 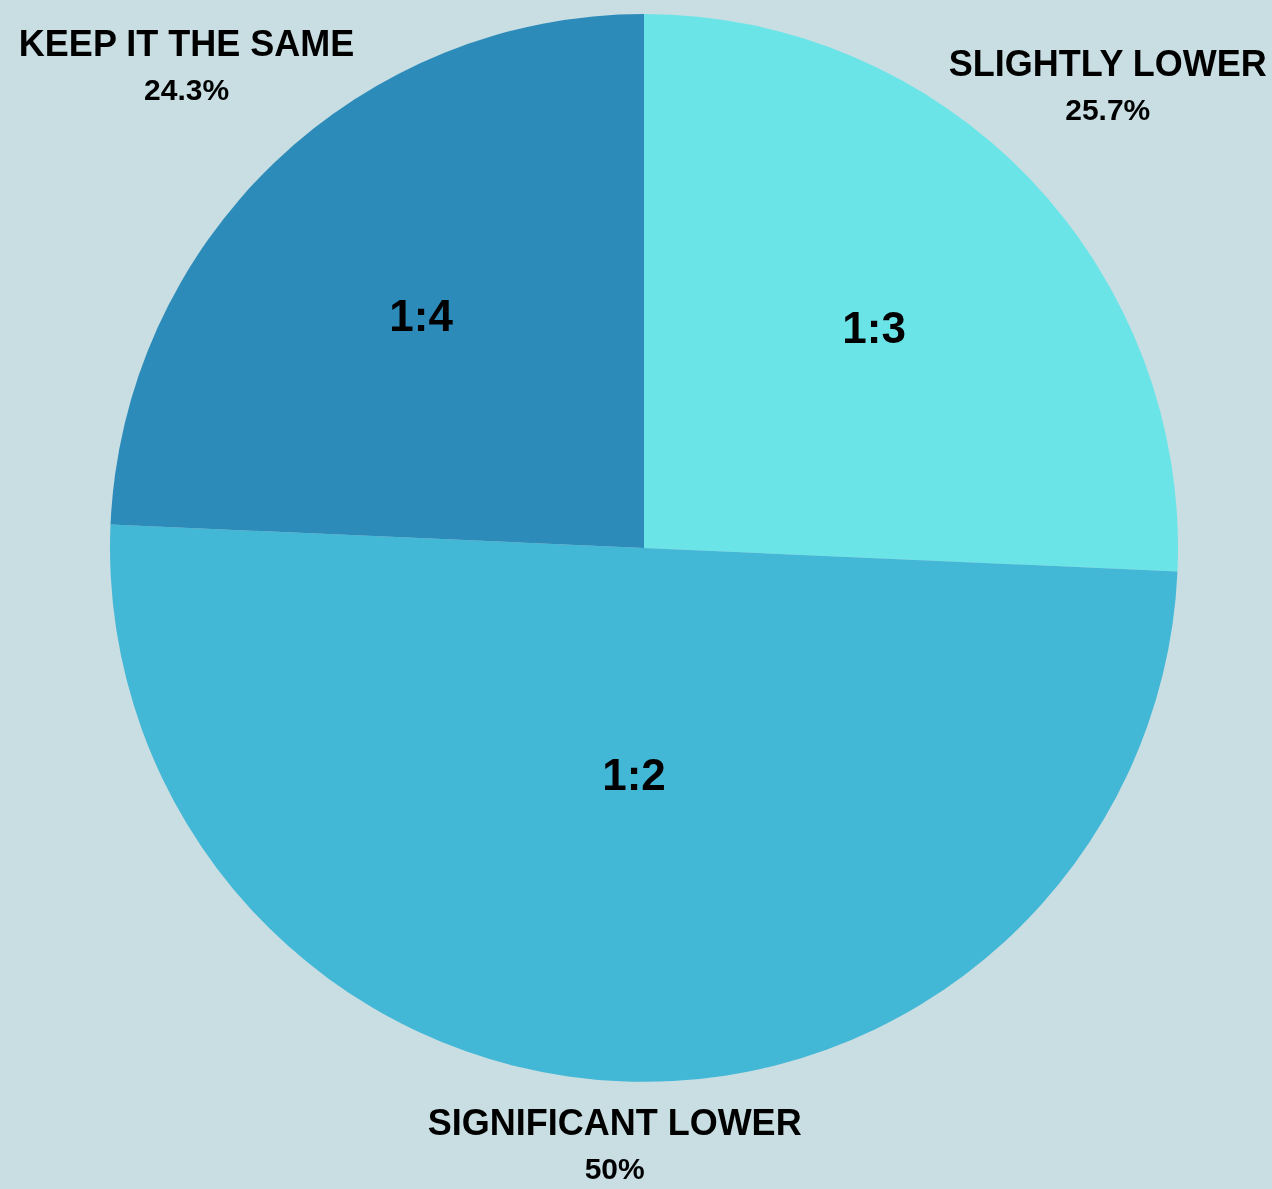 What do you see at coordinates (614, 1168) in the screenshot?
I see `data-label: 50%` at bounding box center [614, 1168].